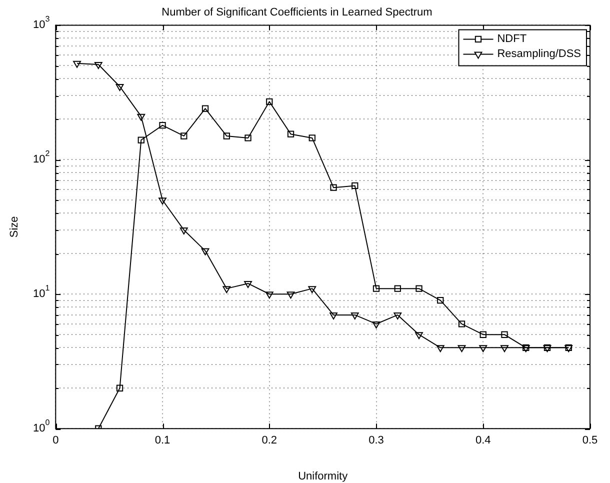  I want to click on x-tick-label: 0, so click(55, 440).